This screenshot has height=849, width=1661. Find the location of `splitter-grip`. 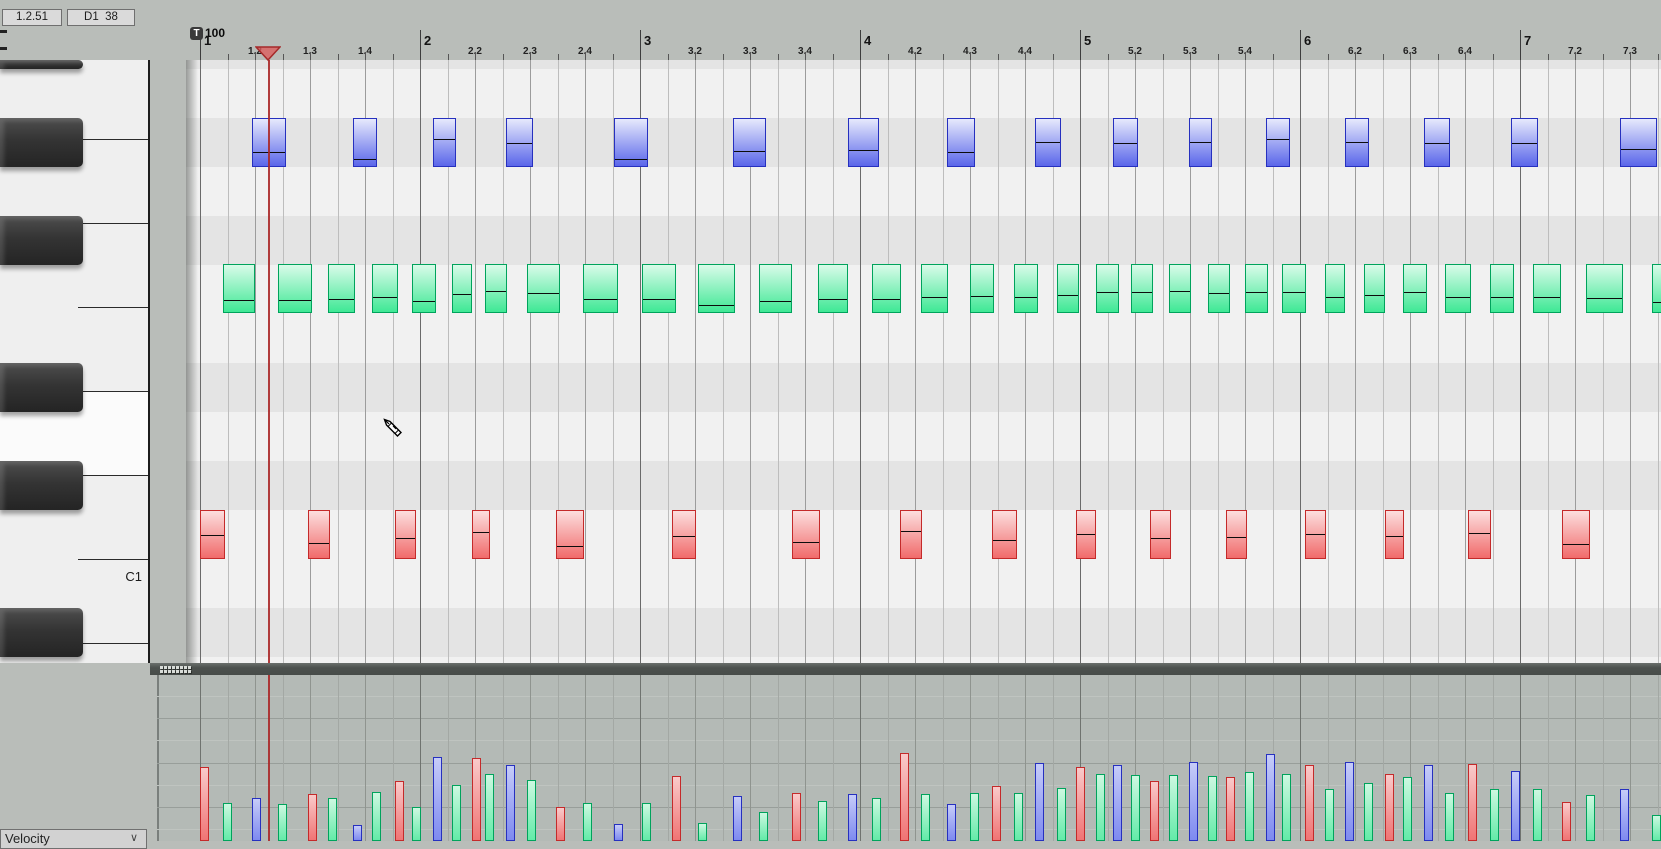

splitter-grip is located at coordinates (175, 669).